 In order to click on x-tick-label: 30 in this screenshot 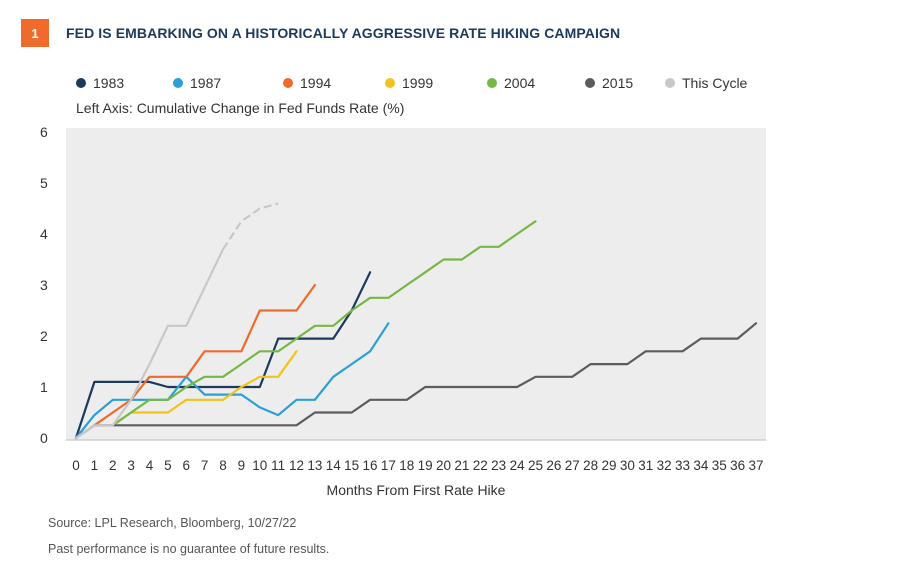, I will do `click(627, 465)`.